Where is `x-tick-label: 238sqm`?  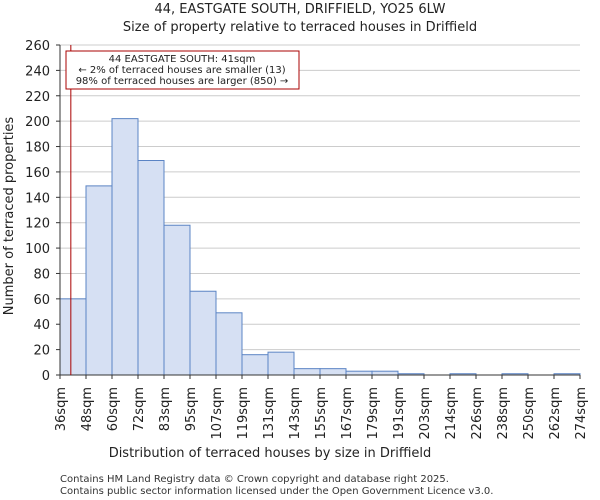 x-tick-label: 238sqm is located at coordinates (503, 413).